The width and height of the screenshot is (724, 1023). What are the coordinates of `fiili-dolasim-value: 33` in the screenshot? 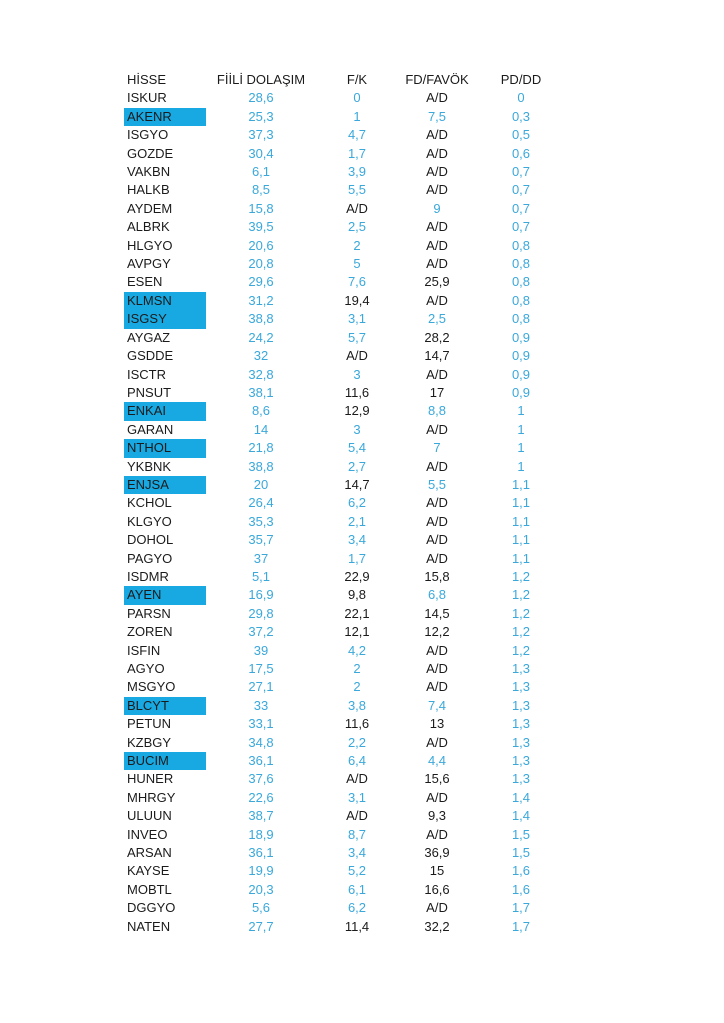 It's located at (261, 705).